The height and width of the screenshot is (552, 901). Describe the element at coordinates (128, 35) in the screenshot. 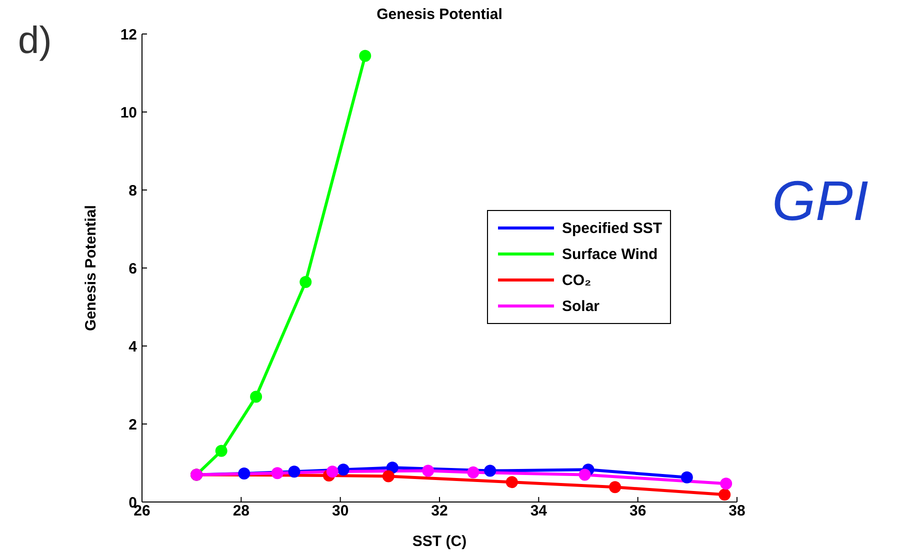

I see `y-tick-label: 12` at that location.